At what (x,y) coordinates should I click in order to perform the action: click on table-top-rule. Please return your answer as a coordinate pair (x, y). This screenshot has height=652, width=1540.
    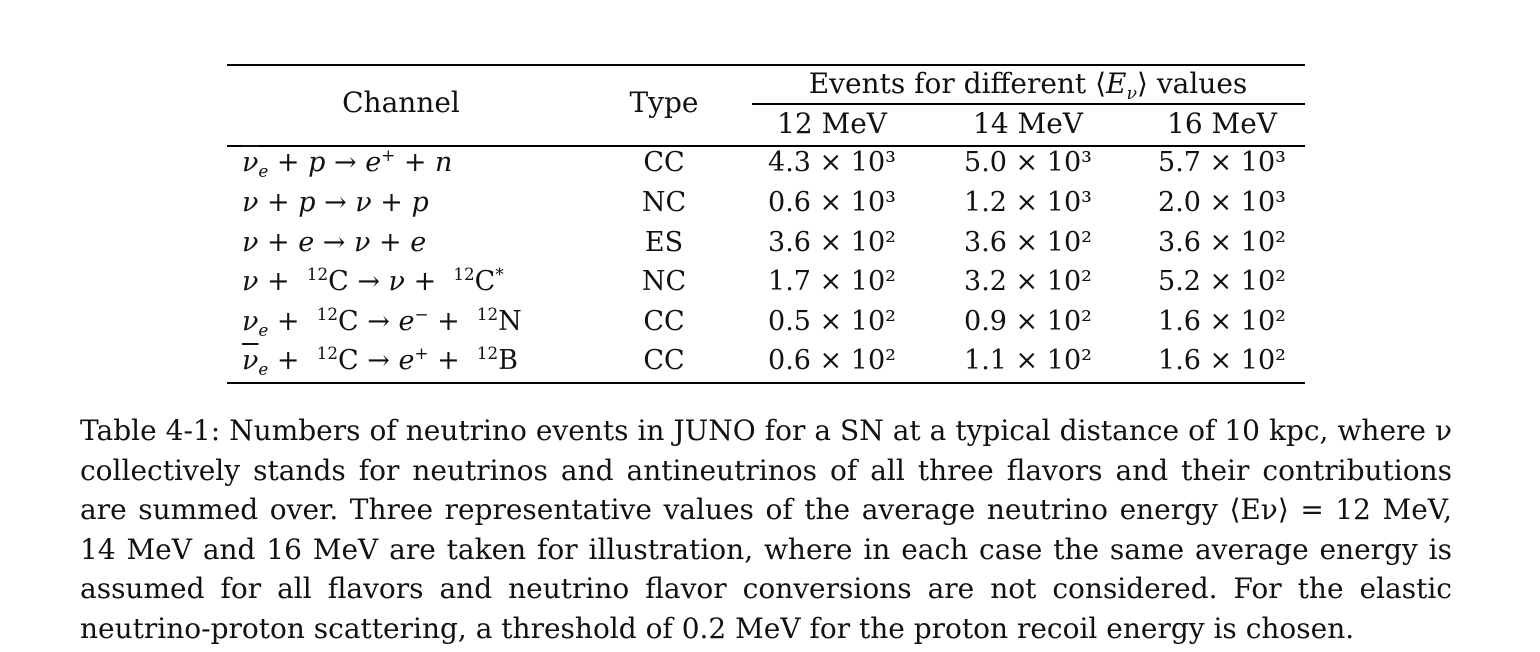
    Looking at the image, I should click on (766, 65).